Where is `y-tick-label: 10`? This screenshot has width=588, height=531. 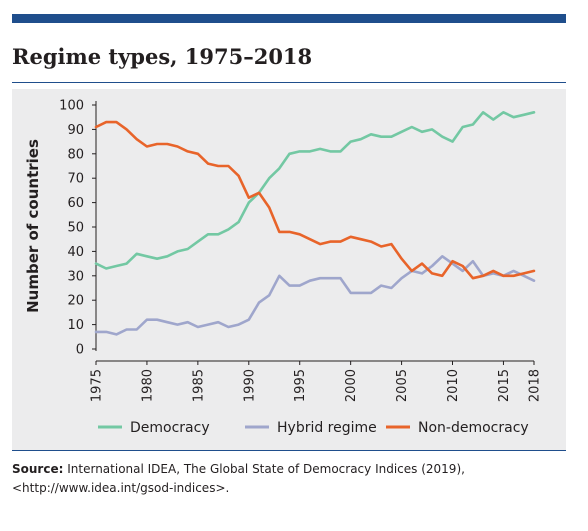
y-tick-label: 10 is located at coordinates (75, 325).